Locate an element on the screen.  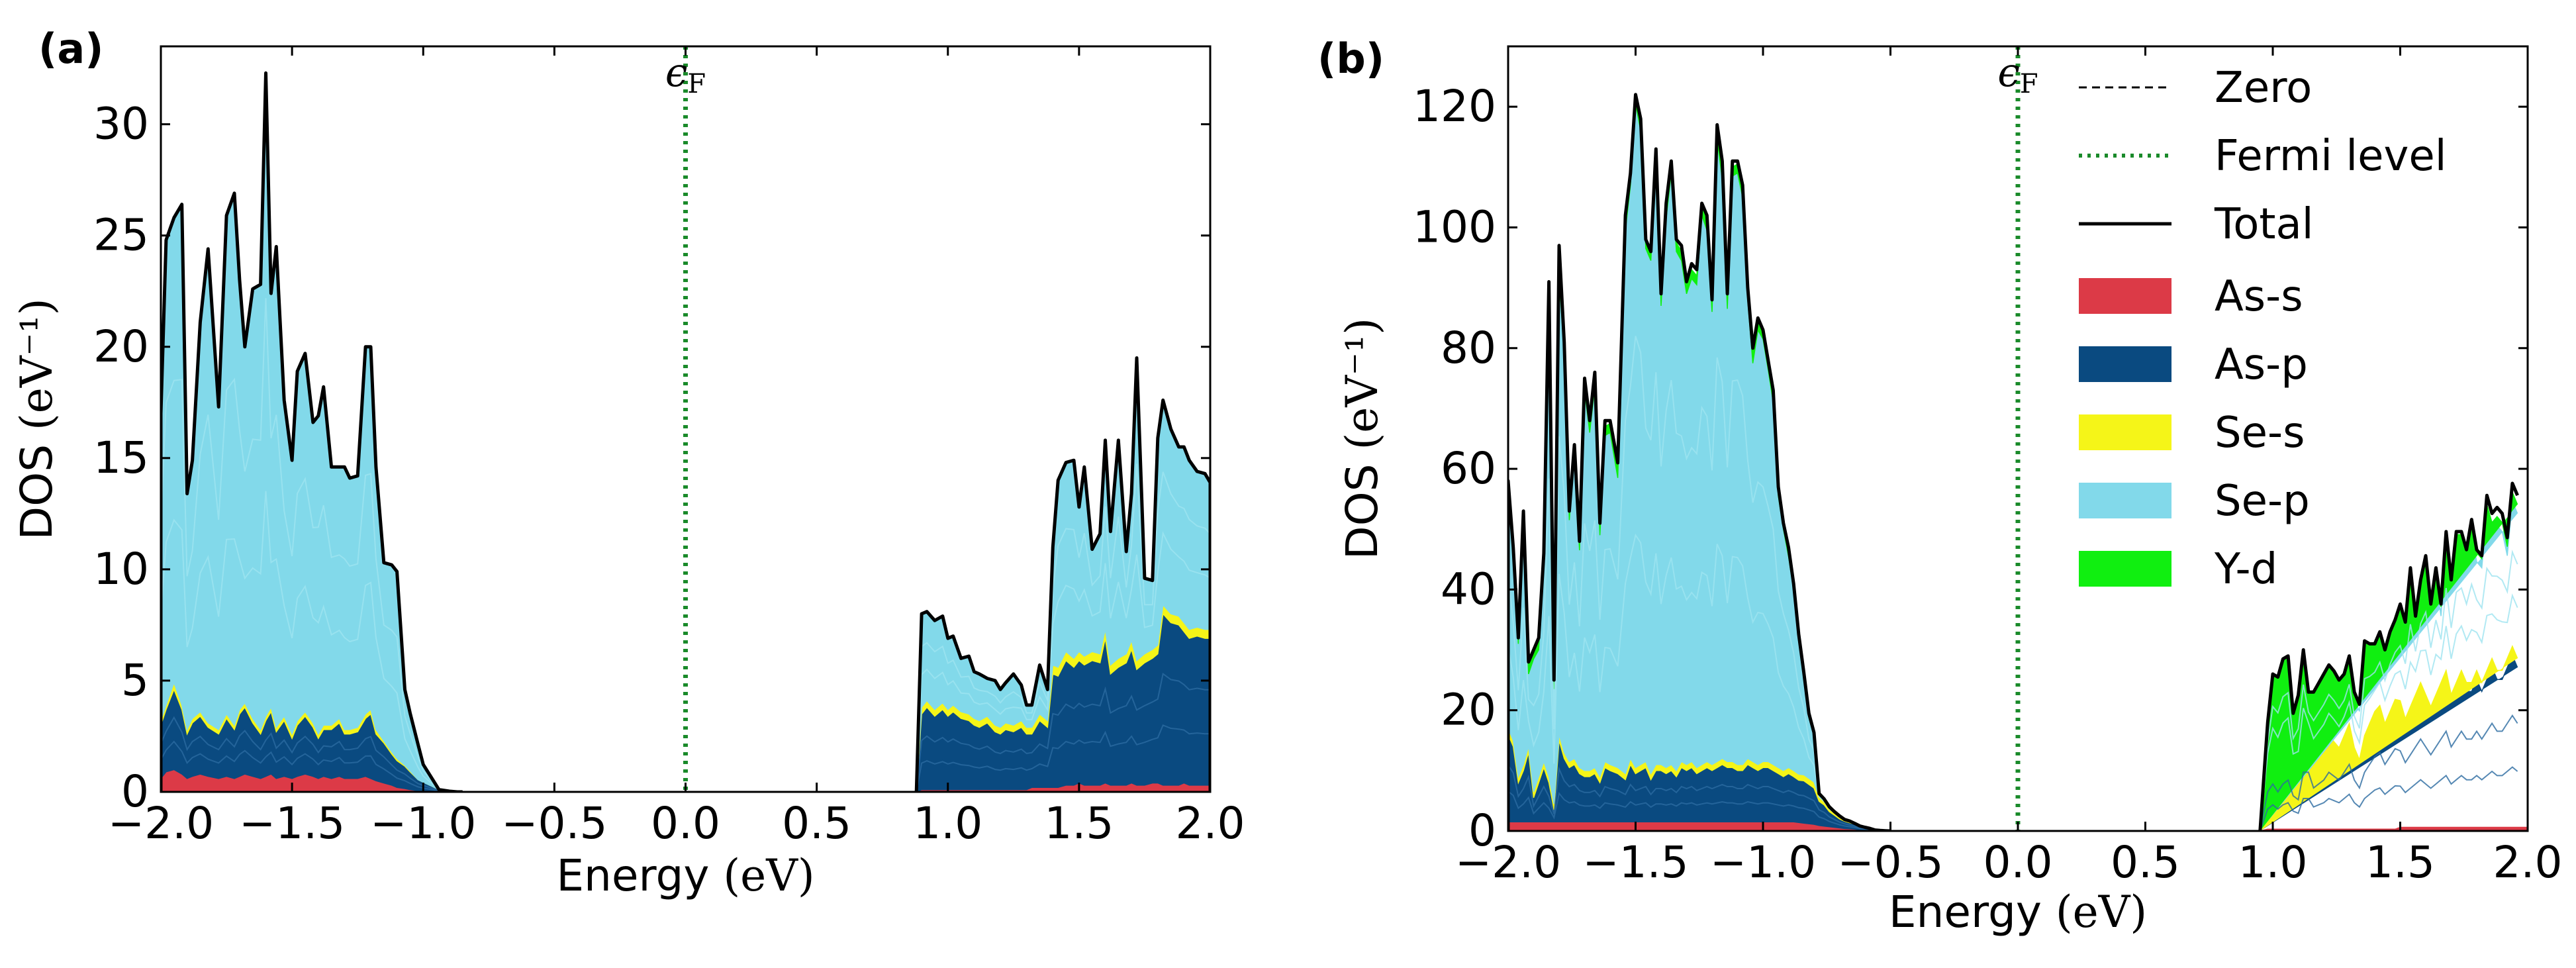
y-tick-label: 10 is located at coordinates (121, 569).